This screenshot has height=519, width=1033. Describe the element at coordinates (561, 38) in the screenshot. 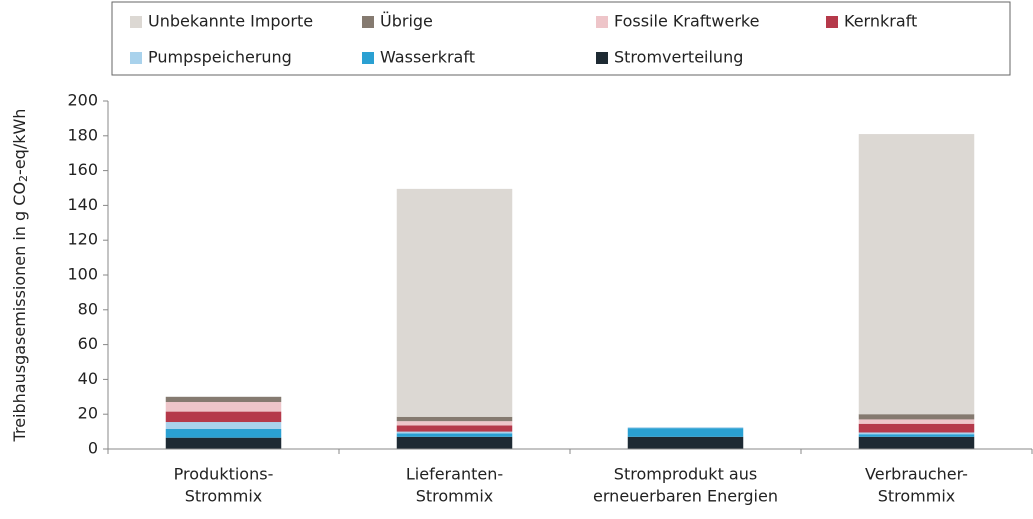

I see `legend-box` at that location.